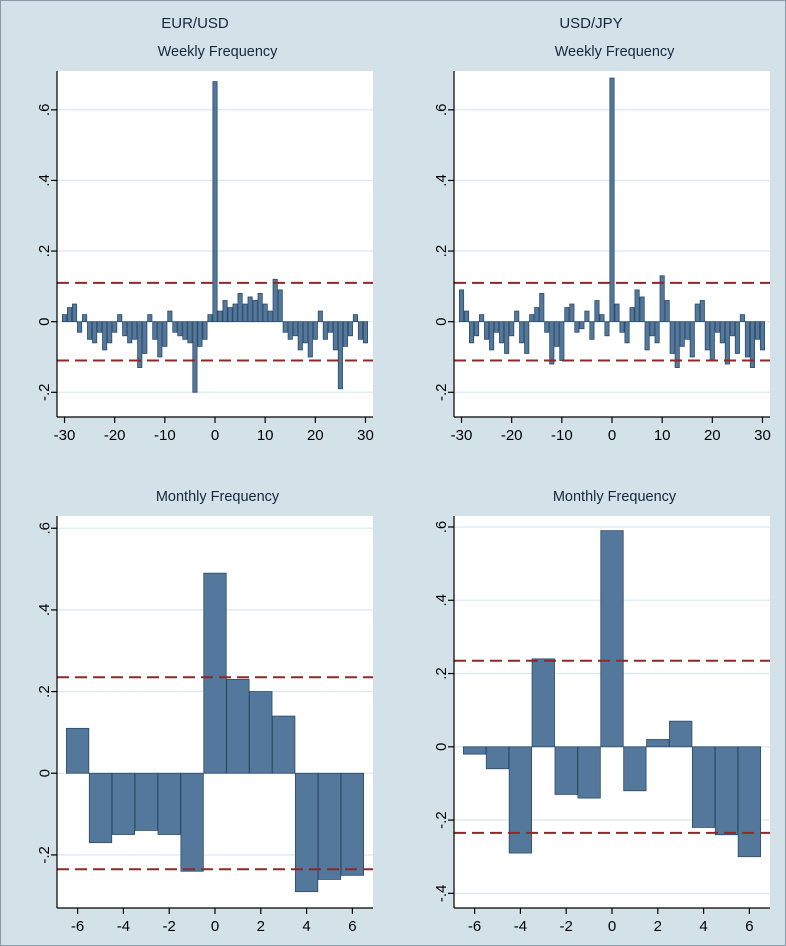 The image size is (786, 946). Describe the element at coordinates (217, 52) in the screenshot. I see `panel-title-eurusd-weekly: Weekly Frequency` at that location.